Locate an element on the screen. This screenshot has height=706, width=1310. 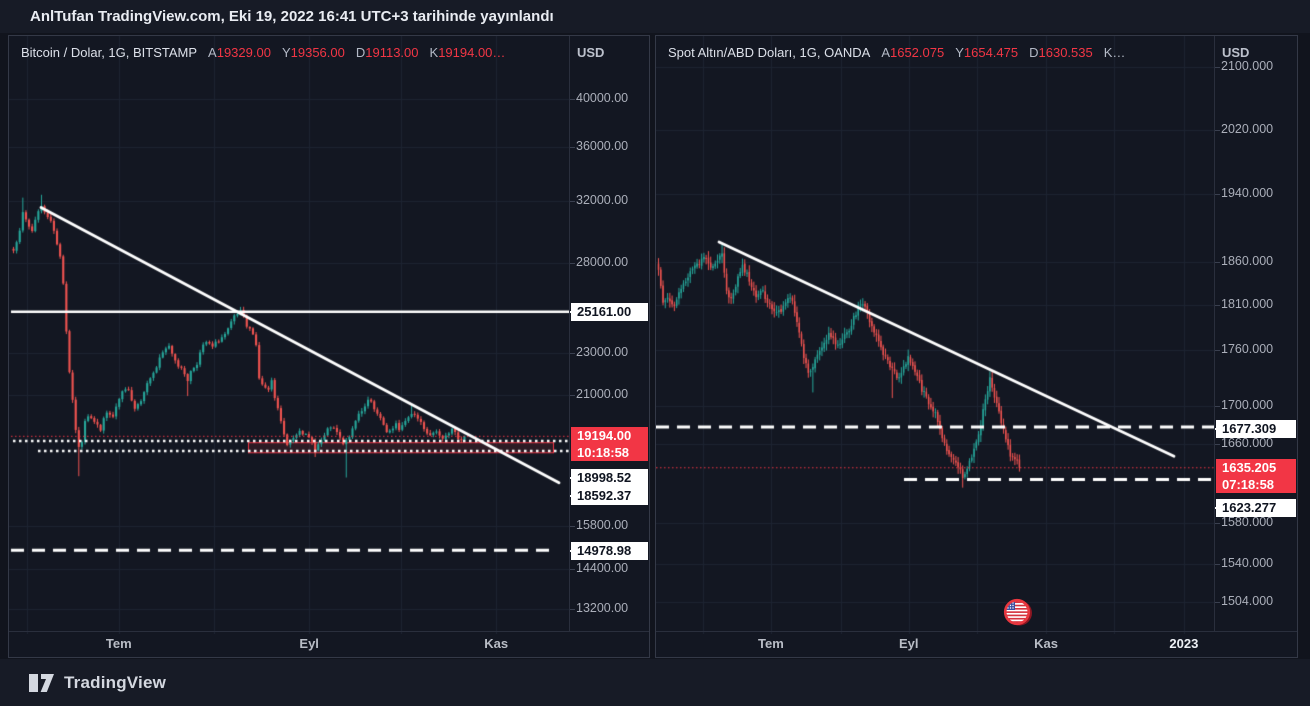
bottom-bar: TradingView is located at coordinates (655, 682).